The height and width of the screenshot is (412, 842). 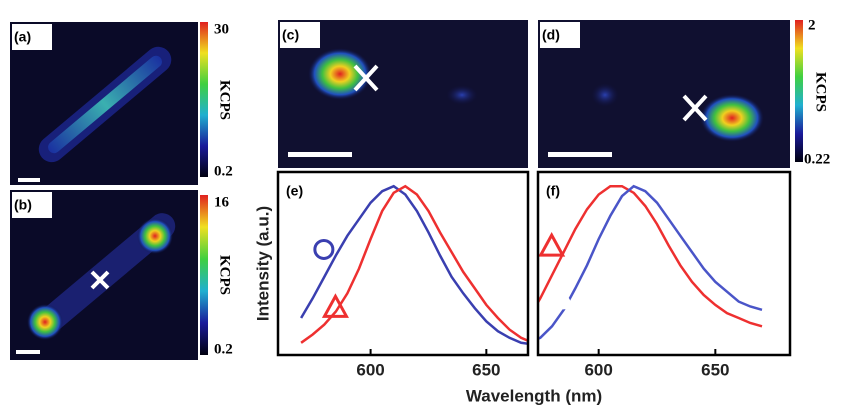 What do you see at coordinates (23, 205) in the screenshot?
I see `panel-label: (b)` at bounding box center [23, 205].